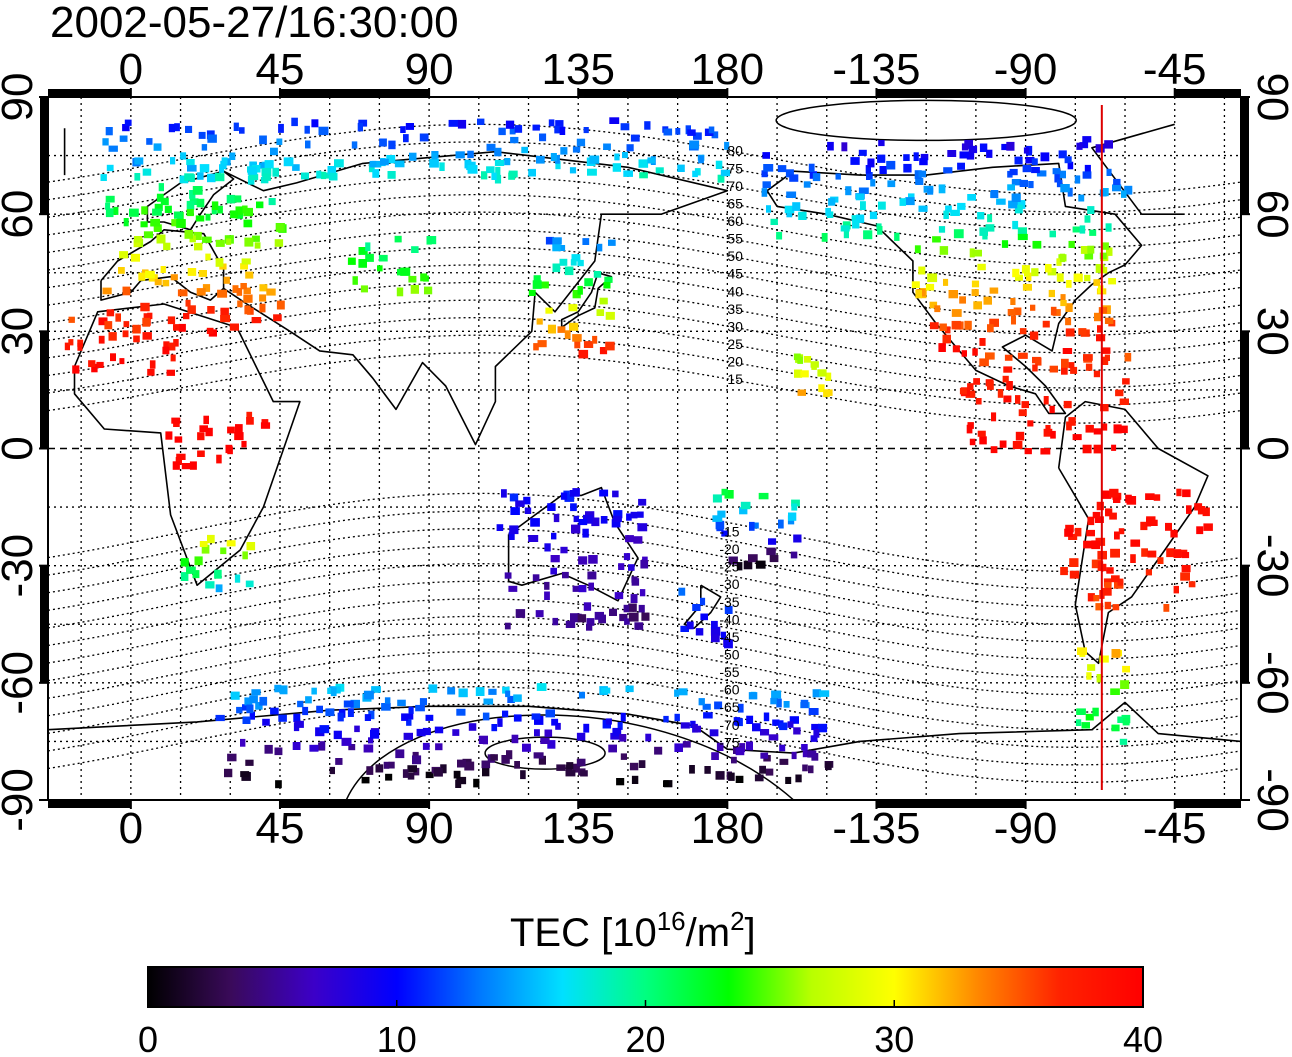  I want to click on tec-cluster-hawaii, so click(813, 375).